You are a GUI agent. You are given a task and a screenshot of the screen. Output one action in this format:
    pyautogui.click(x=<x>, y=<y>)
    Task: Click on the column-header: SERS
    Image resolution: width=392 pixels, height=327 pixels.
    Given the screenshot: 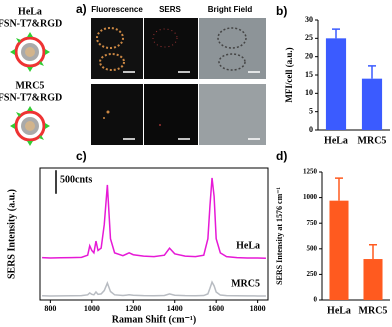 What is the action you would take?
    pyautogui.click(x=170, y=9)
    